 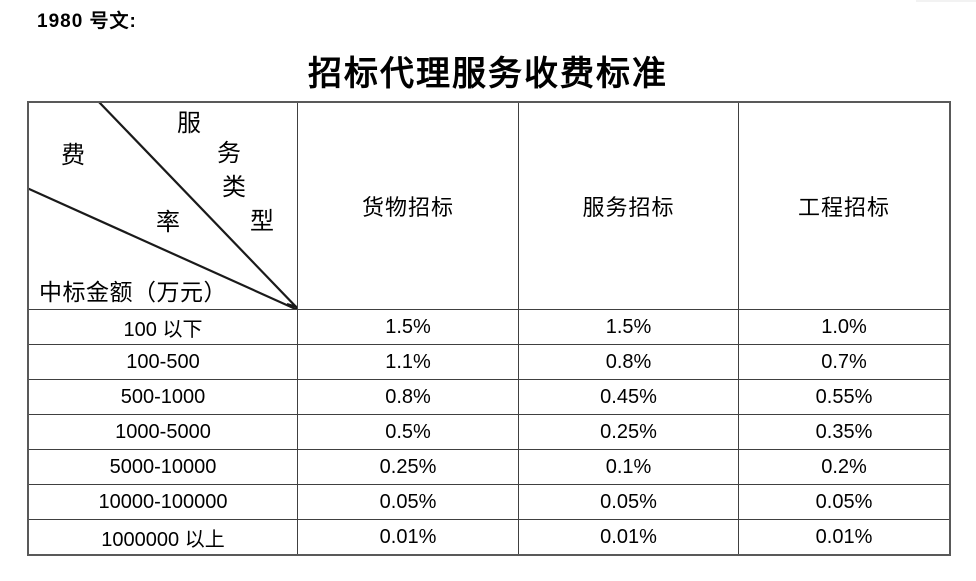 I want to click on column-header-goods: 货物招标, so click(x=407, y=206).